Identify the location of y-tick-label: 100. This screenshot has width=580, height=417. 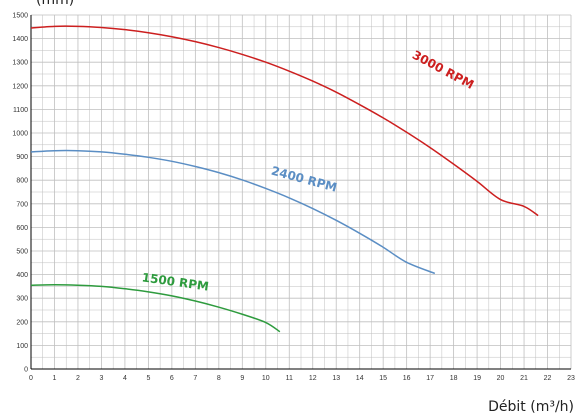
(22, 346).